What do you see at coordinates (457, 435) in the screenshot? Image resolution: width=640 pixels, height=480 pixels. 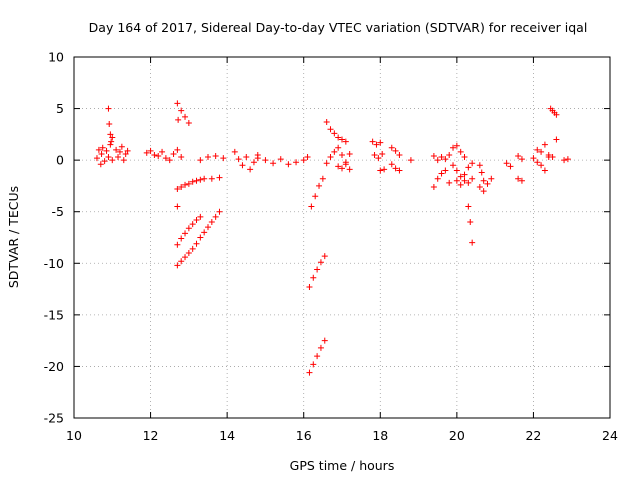 I see `x-tick-label: 20` at bounding box center [457, 435].